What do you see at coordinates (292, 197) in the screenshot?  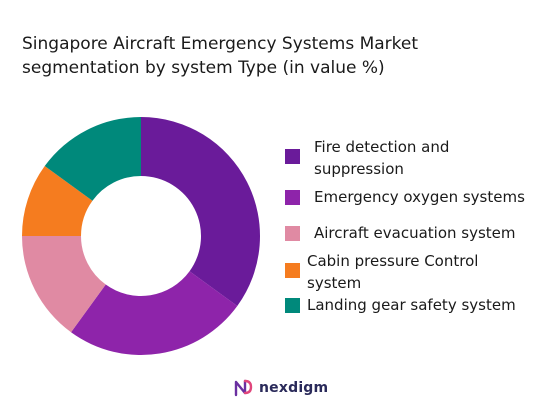 I see `legend-swatch-emergency-oxygen` at bounding box center [292, 197].